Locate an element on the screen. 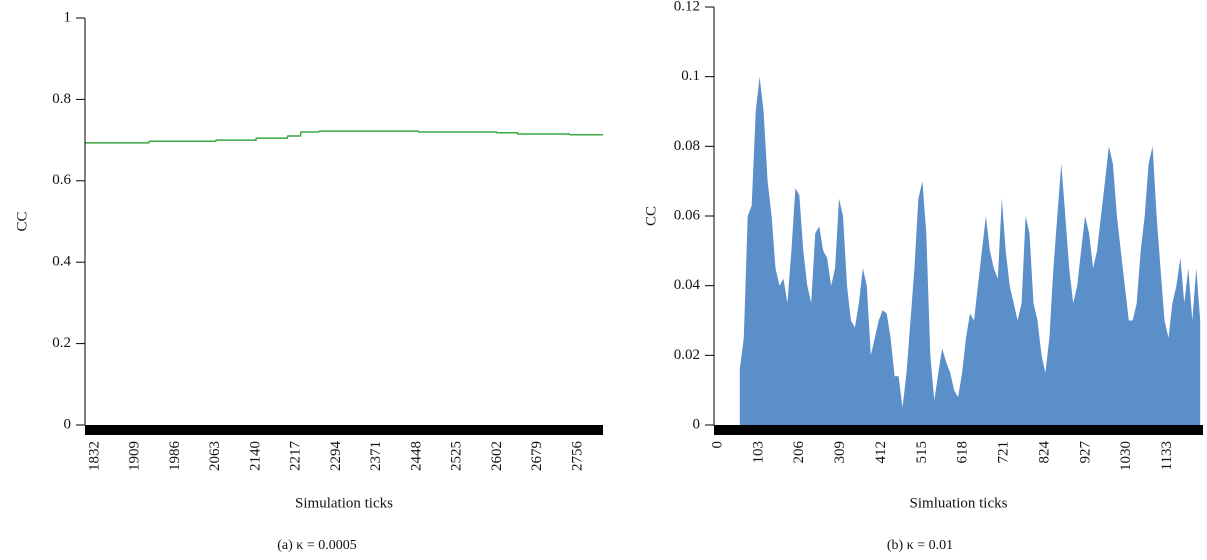  y-tick-label: 0.1 is located at coordinates (690, 76).